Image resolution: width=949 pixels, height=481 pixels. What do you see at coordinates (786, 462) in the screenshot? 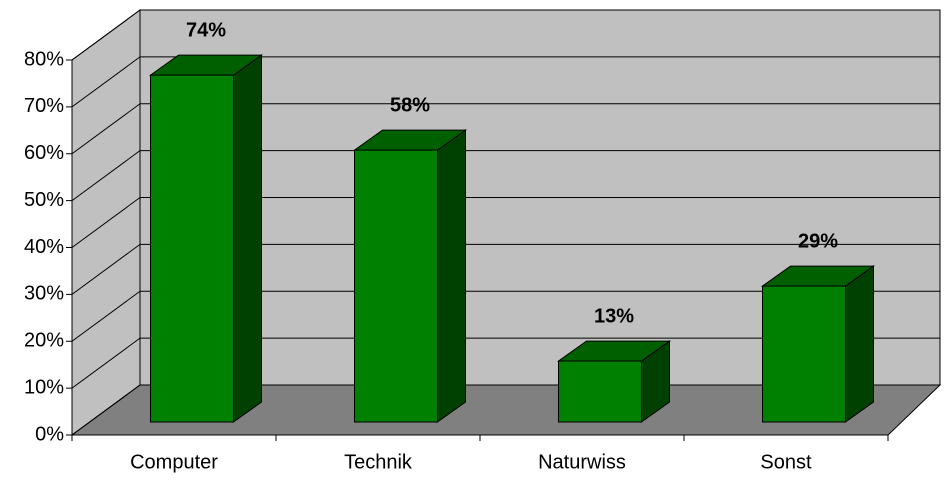
I see `x-tick-label: Sonst` at bounding box center [786, 462].